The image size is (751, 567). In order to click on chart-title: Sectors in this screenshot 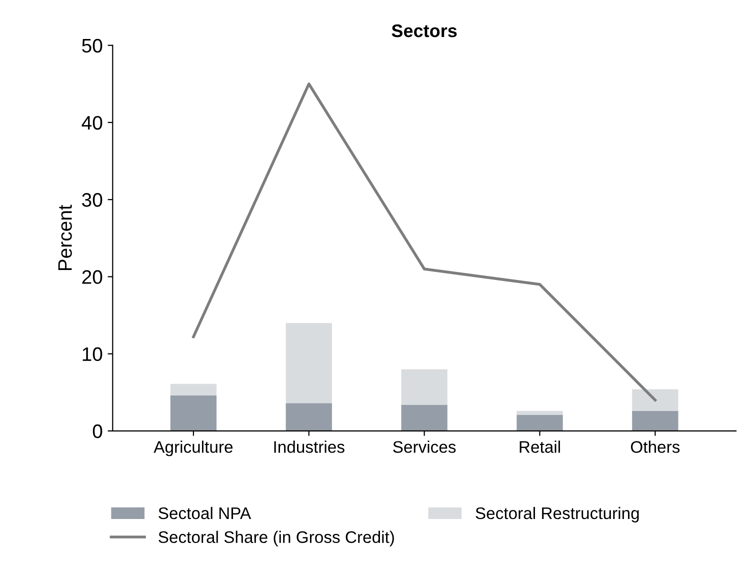, I will do `click(424, 31)`.